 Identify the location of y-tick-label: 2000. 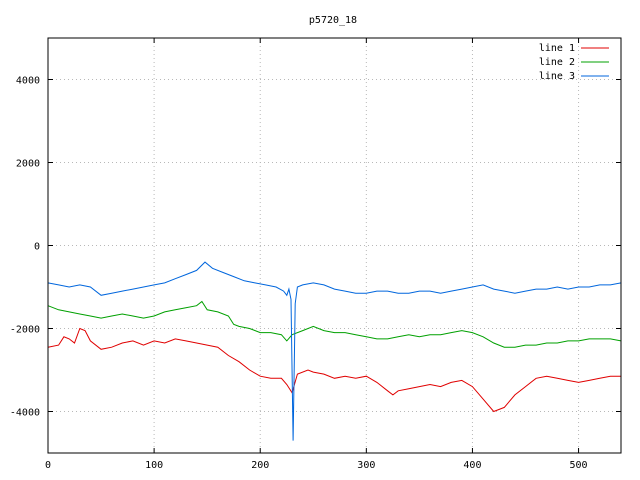
(28, 164).